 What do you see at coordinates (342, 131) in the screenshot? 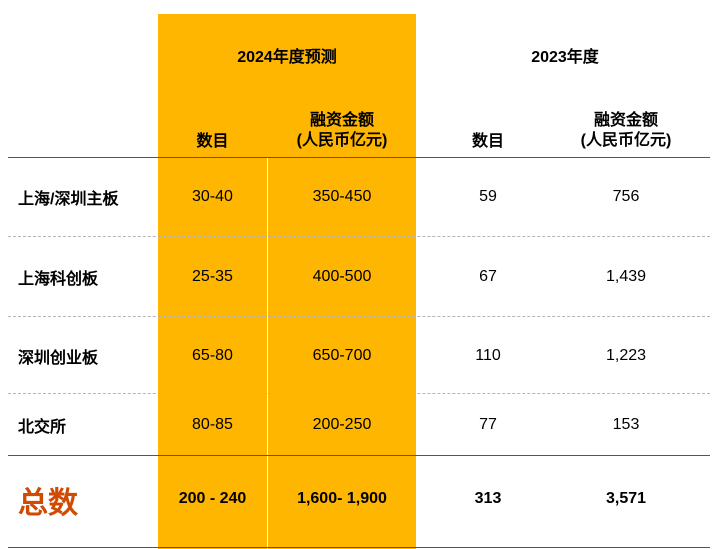
I see `header-2024-amount: 融资金额 (人民币亿元)` at bounding box center [342, 131].